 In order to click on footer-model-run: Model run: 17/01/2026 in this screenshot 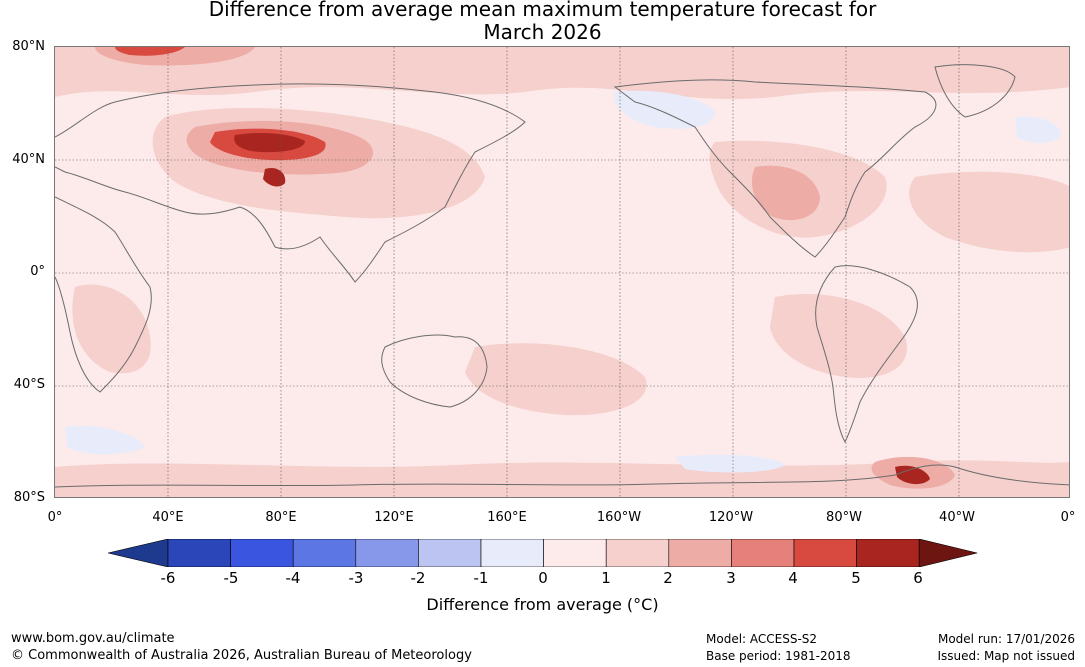, I will do `click(1006, 639)`.